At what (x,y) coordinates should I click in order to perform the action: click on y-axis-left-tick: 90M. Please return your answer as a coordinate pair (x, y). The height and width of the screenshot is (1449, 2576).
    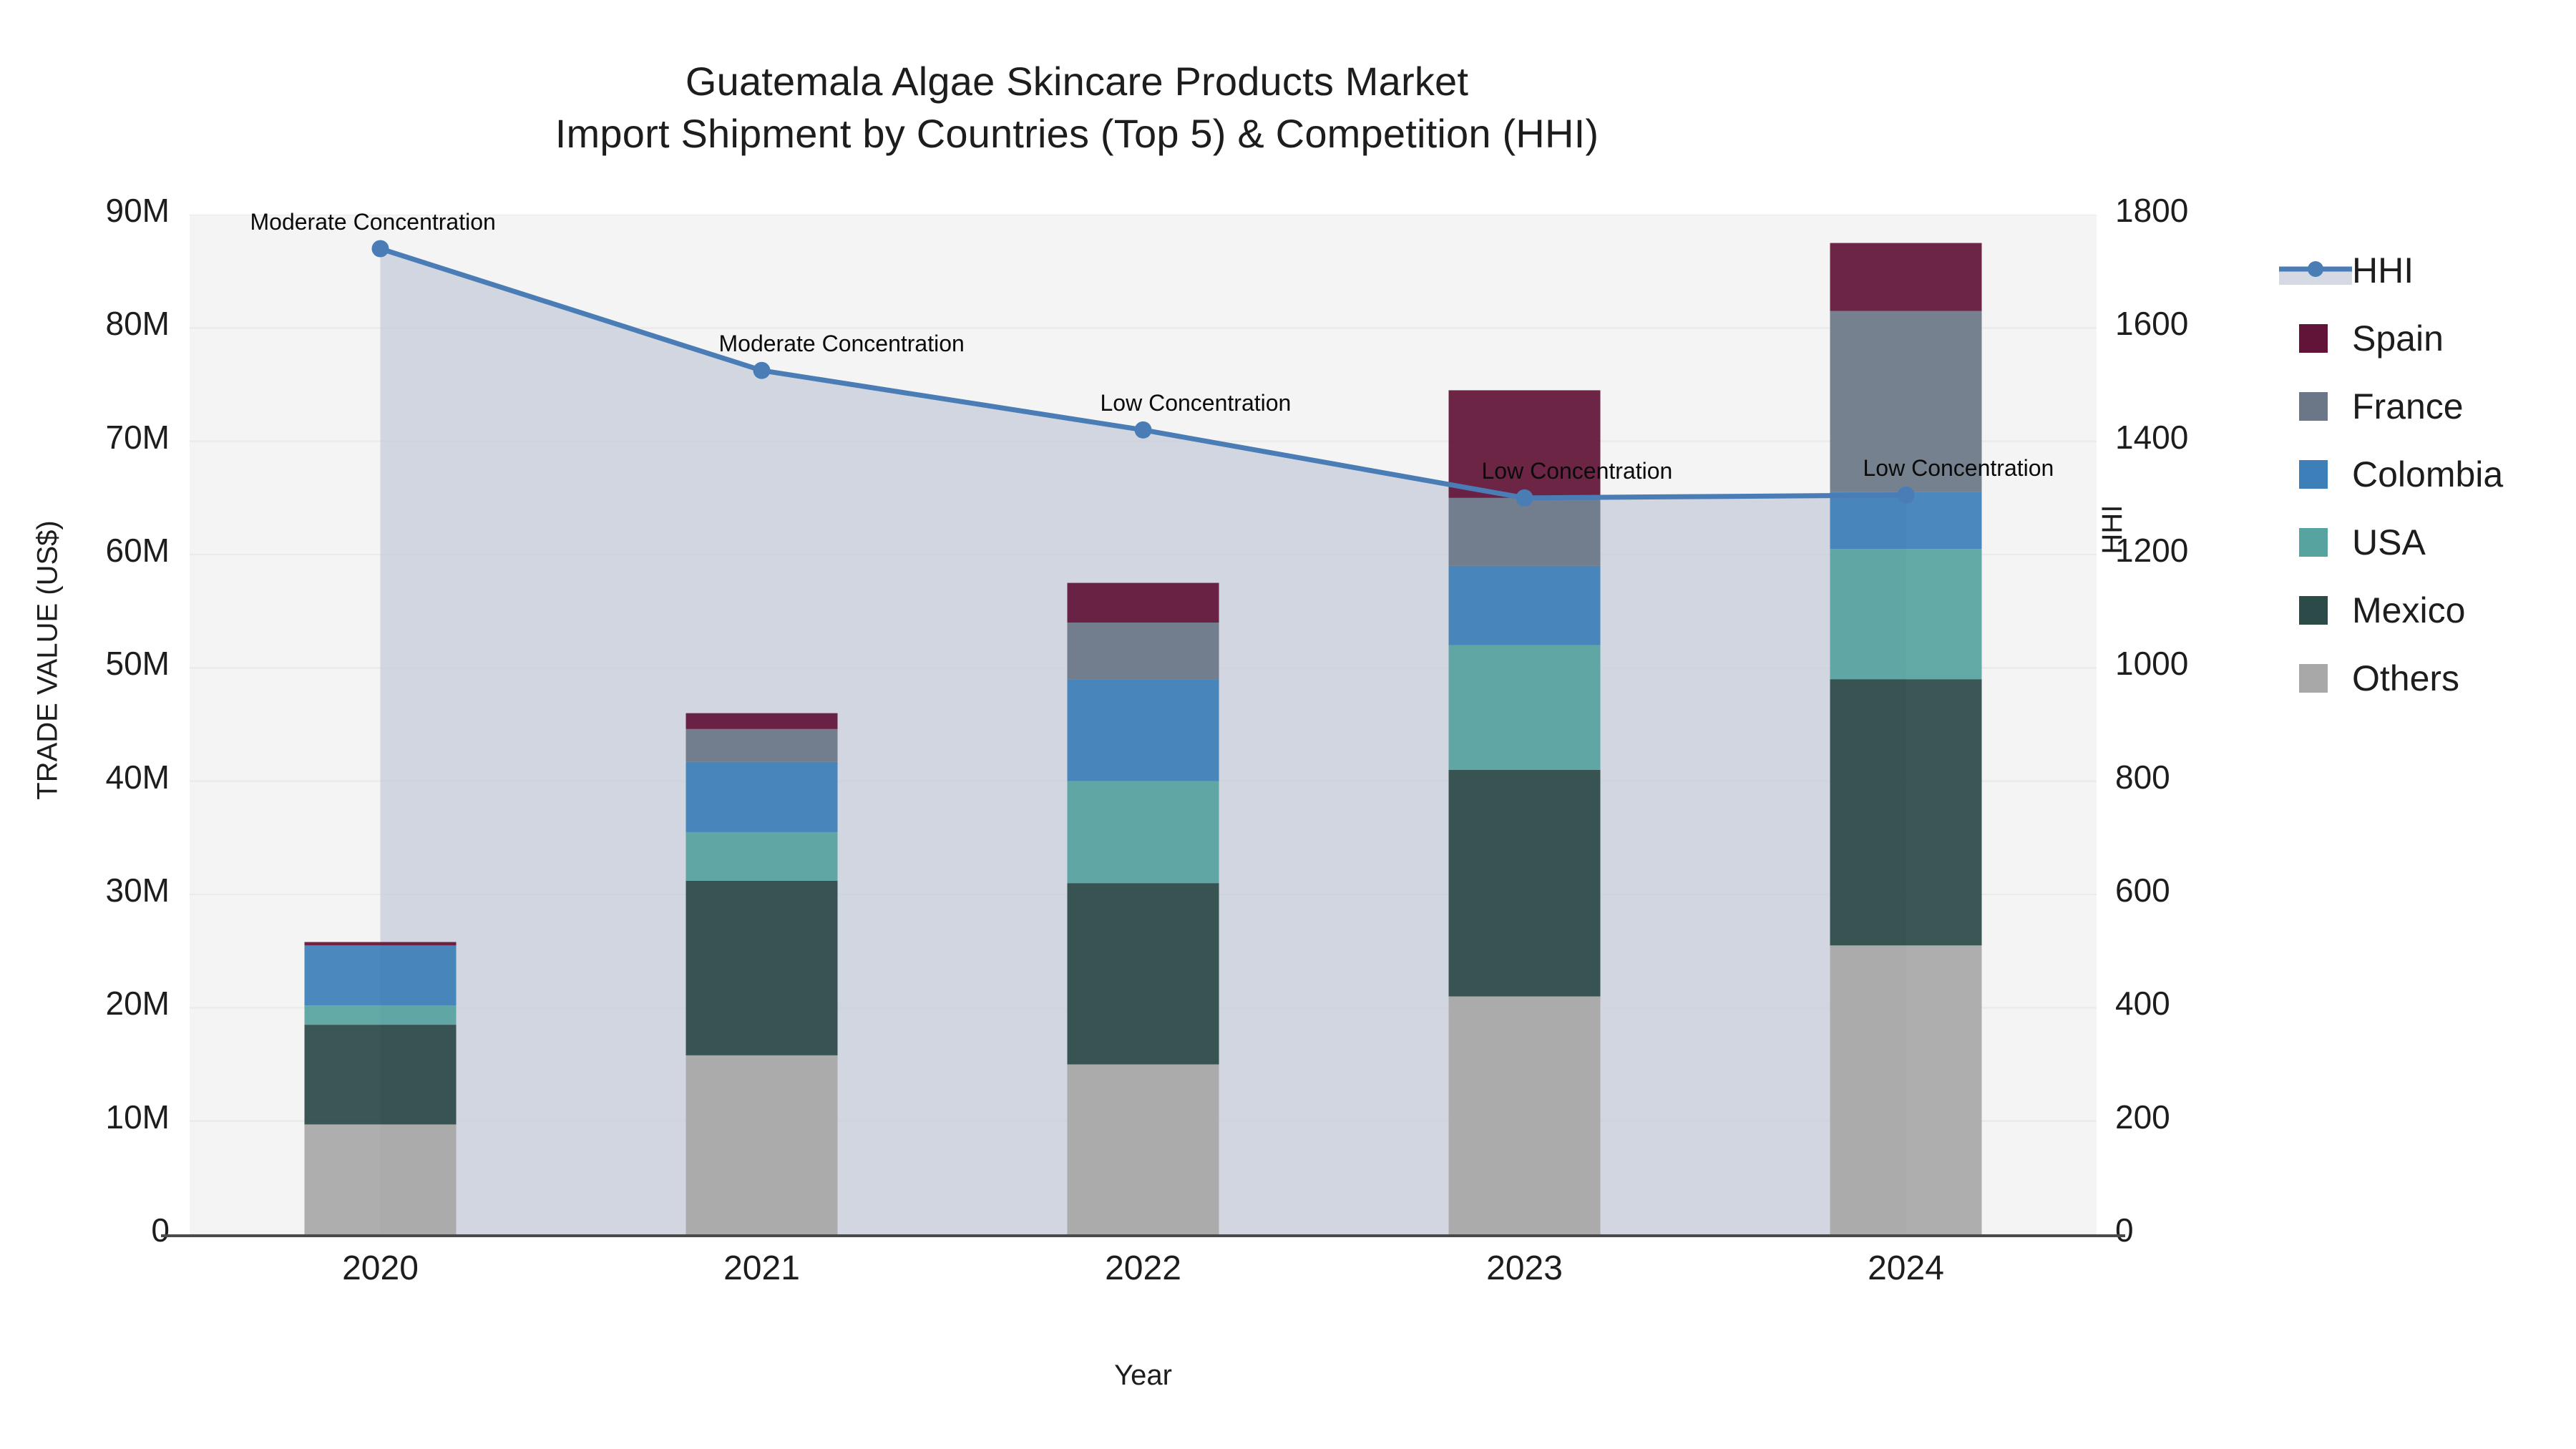
    Looking at the image, I should click on (137, 210).